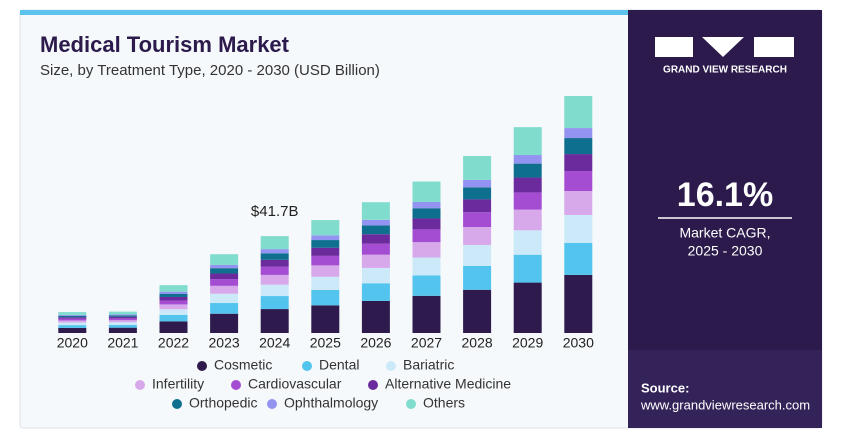  What do you see at coordinates (223, 403) in the screenshot?
I see `legend-label: Orthopedic` at bounding box center [223, 403].